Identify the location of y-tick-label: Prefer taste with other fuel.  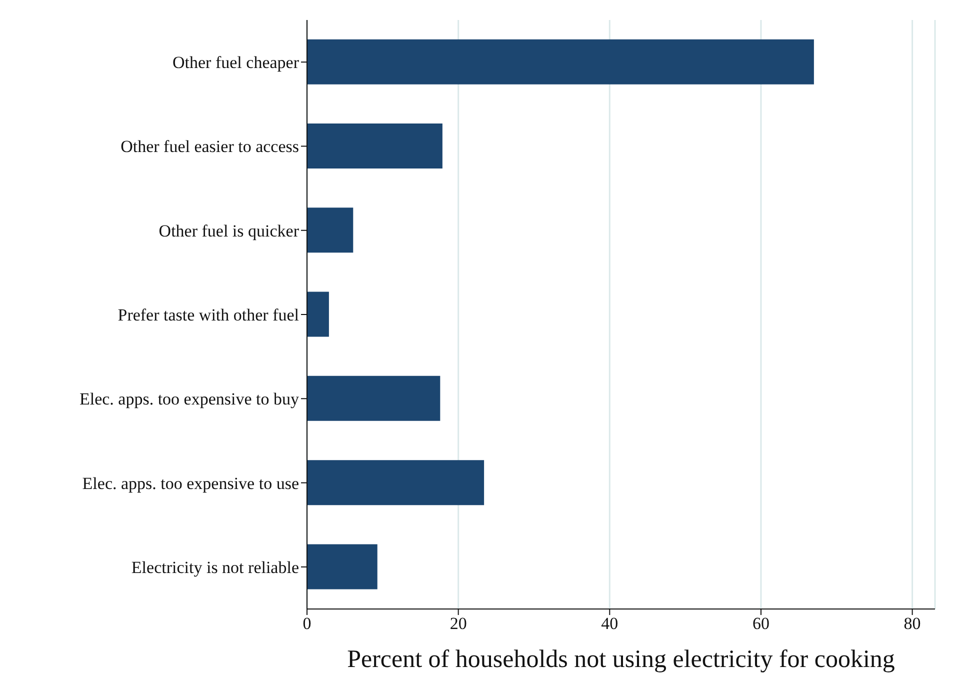
(209, 315).